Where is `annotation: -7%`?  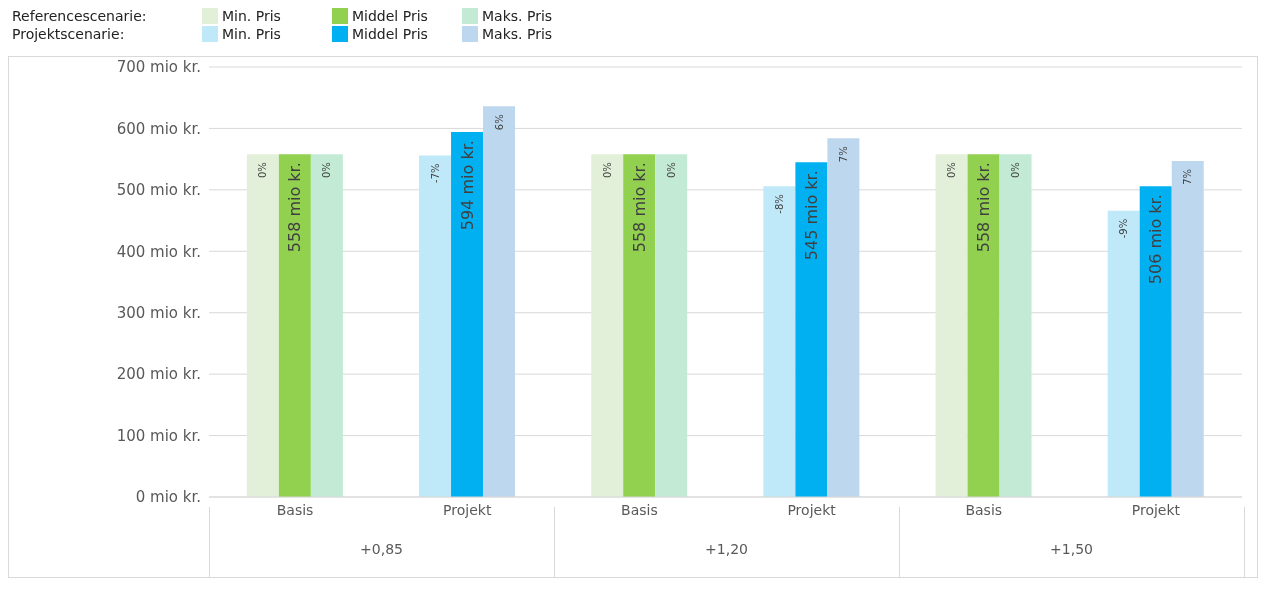
annotation: -7% is located at coordinates (435, 173).